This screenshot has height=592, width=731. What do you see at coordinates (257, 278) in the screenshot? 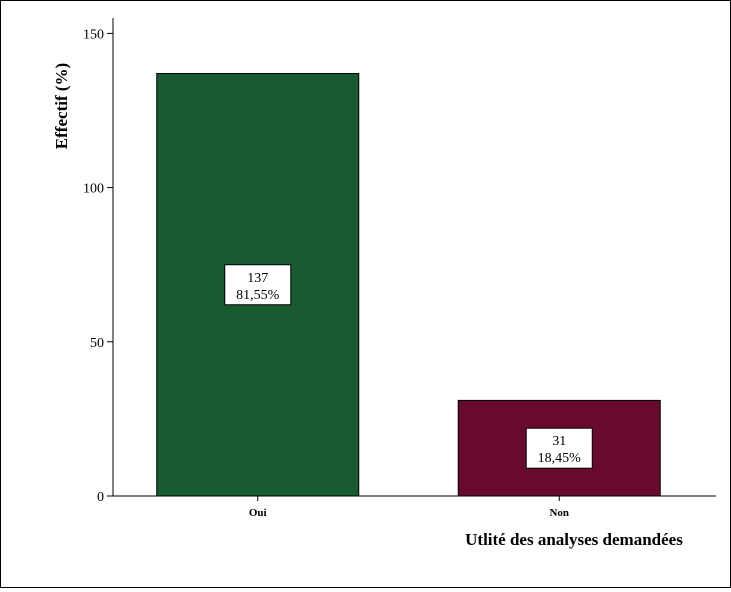
I see `data-label-count-oui: 137` at bounding box center [257, 278].